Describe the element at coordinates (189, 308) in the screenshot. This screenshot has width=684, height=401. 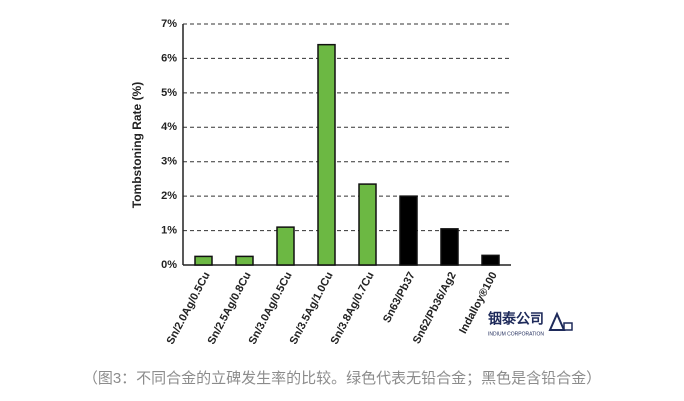
I see `x-tick-label: Sn/2.0Ag/0.5Cu` at that location.